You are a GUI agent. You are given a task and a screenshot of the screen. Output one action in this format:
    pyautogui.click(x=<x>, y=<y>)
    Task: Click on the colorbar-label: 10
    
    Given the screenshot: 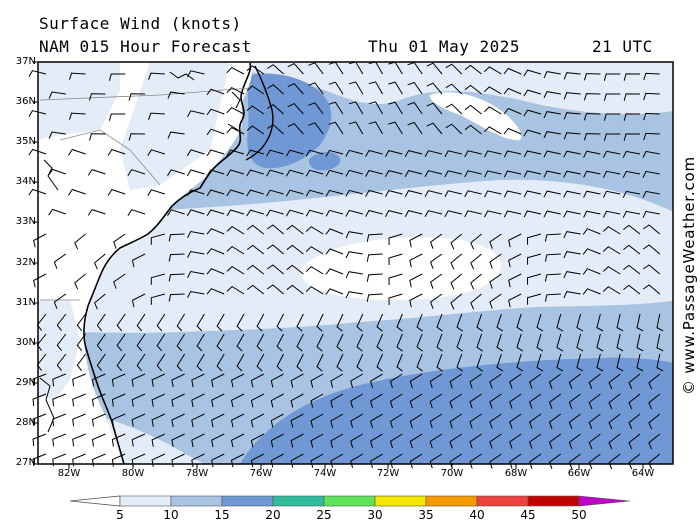 What is the action you would take?
    pyautogui.click(x=171, y=515)
    